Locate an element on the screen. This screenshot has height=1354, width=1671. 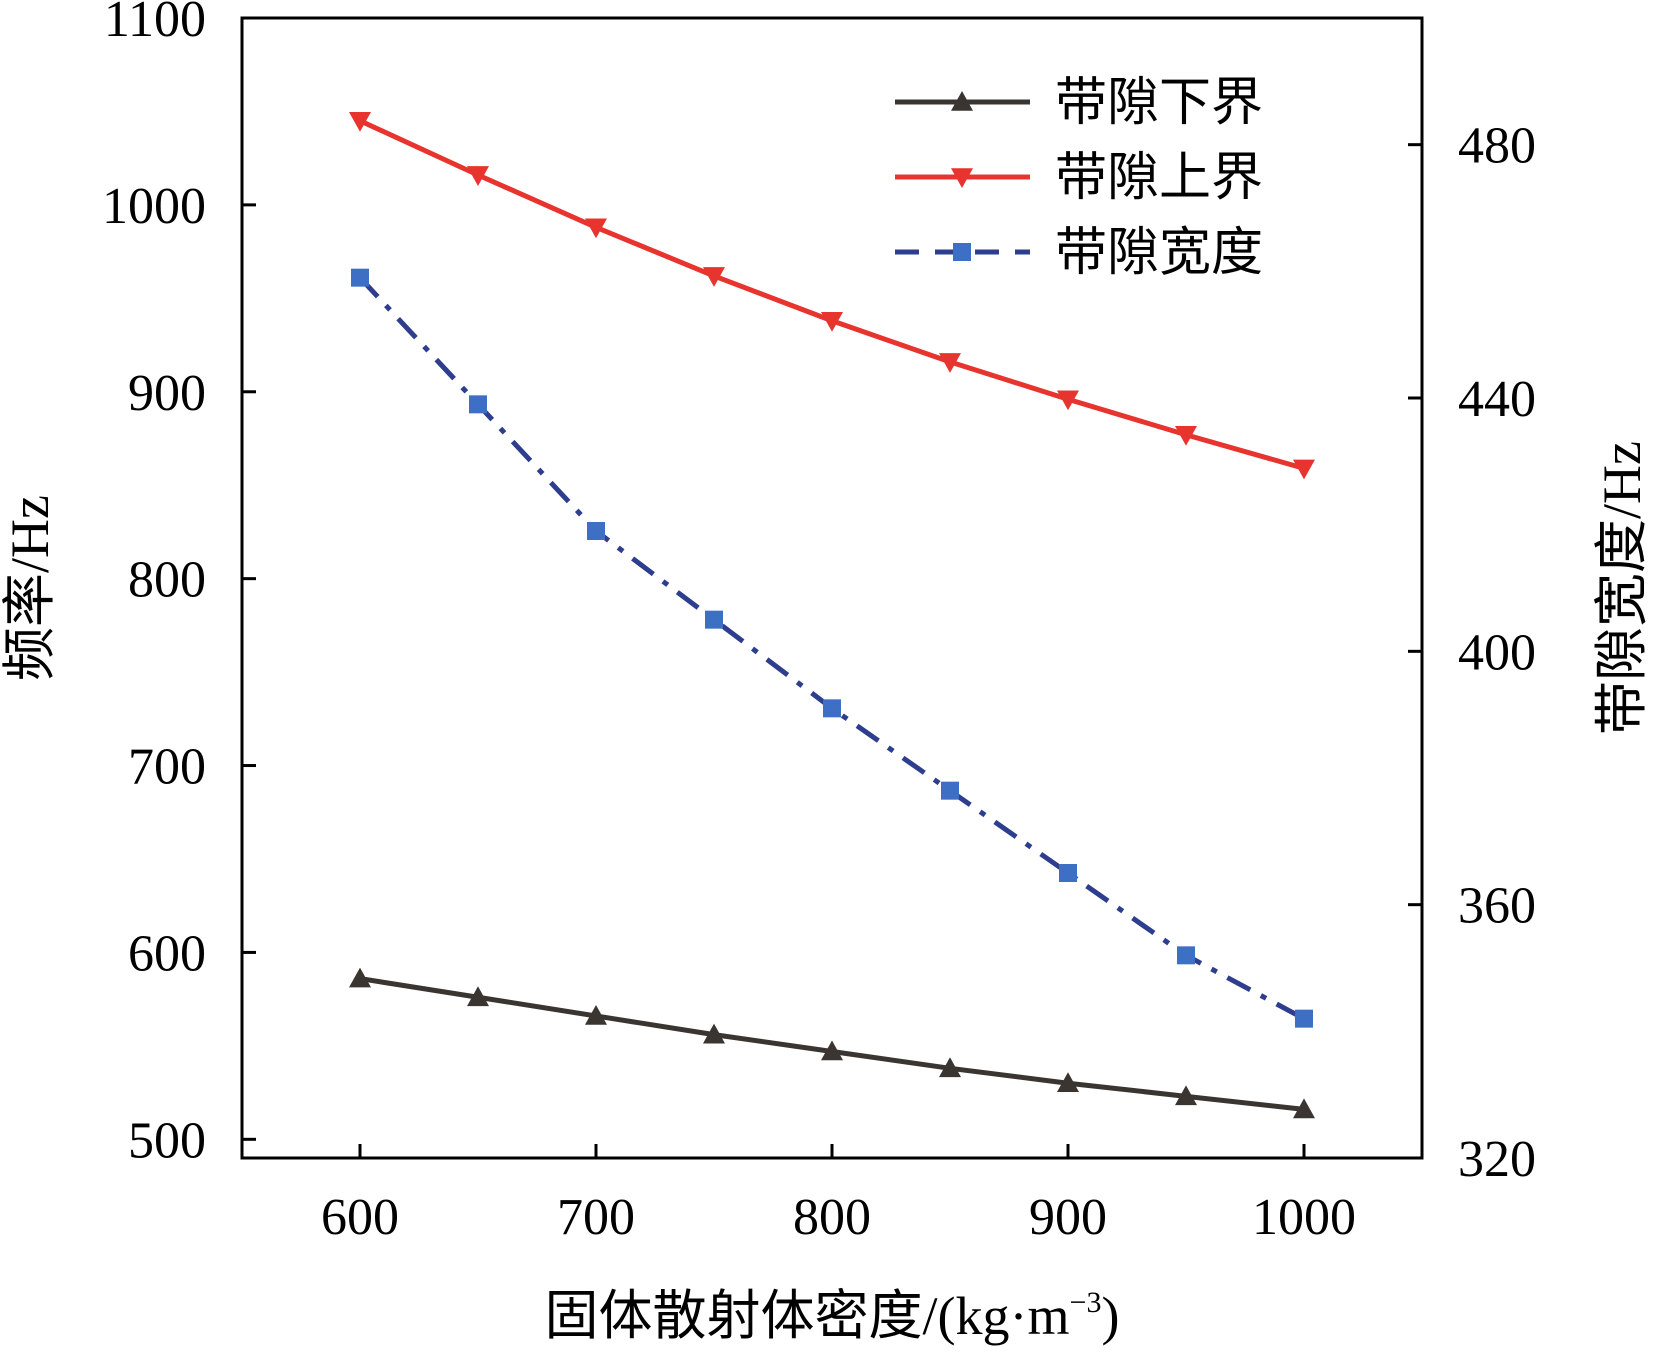
legend-label: 带隙宽度 is located at coordinates (1159, 253).